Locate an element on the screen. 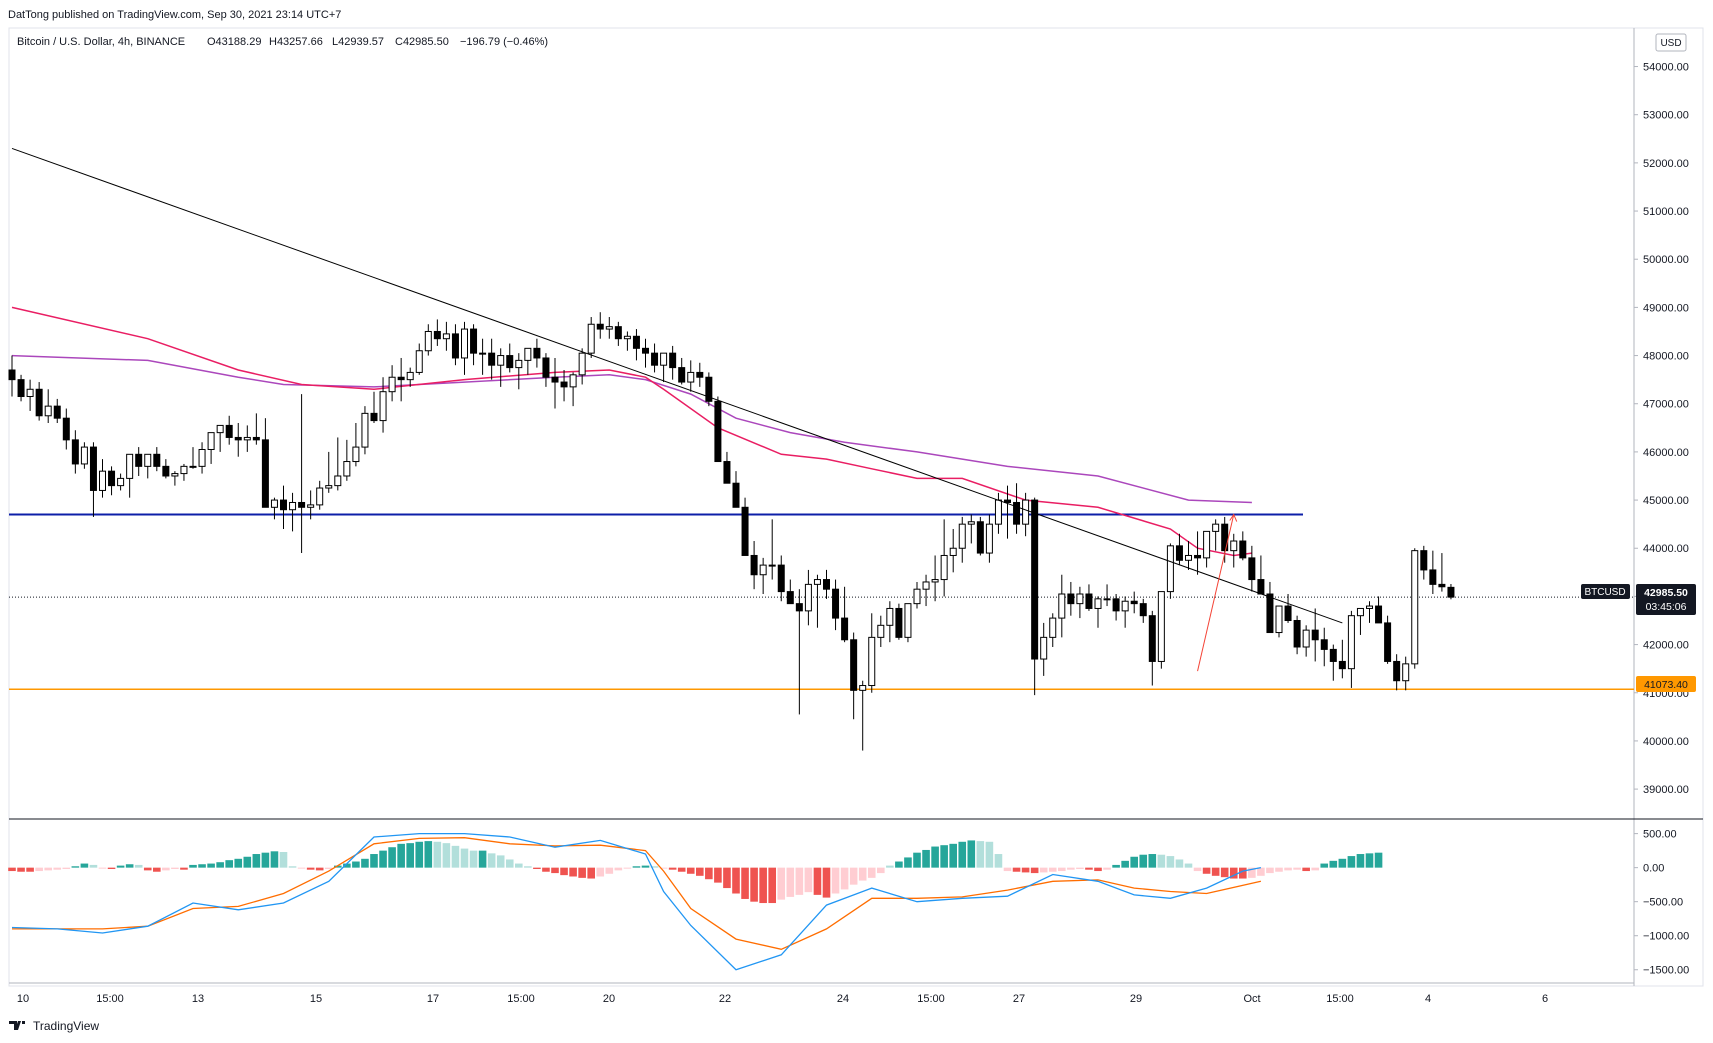 This screenshot has height=1043, width=1713. indicator-axis: 500.00 0.00 −500.00 −1000.00 −1500.00 is located at coordinates (1661, 903).